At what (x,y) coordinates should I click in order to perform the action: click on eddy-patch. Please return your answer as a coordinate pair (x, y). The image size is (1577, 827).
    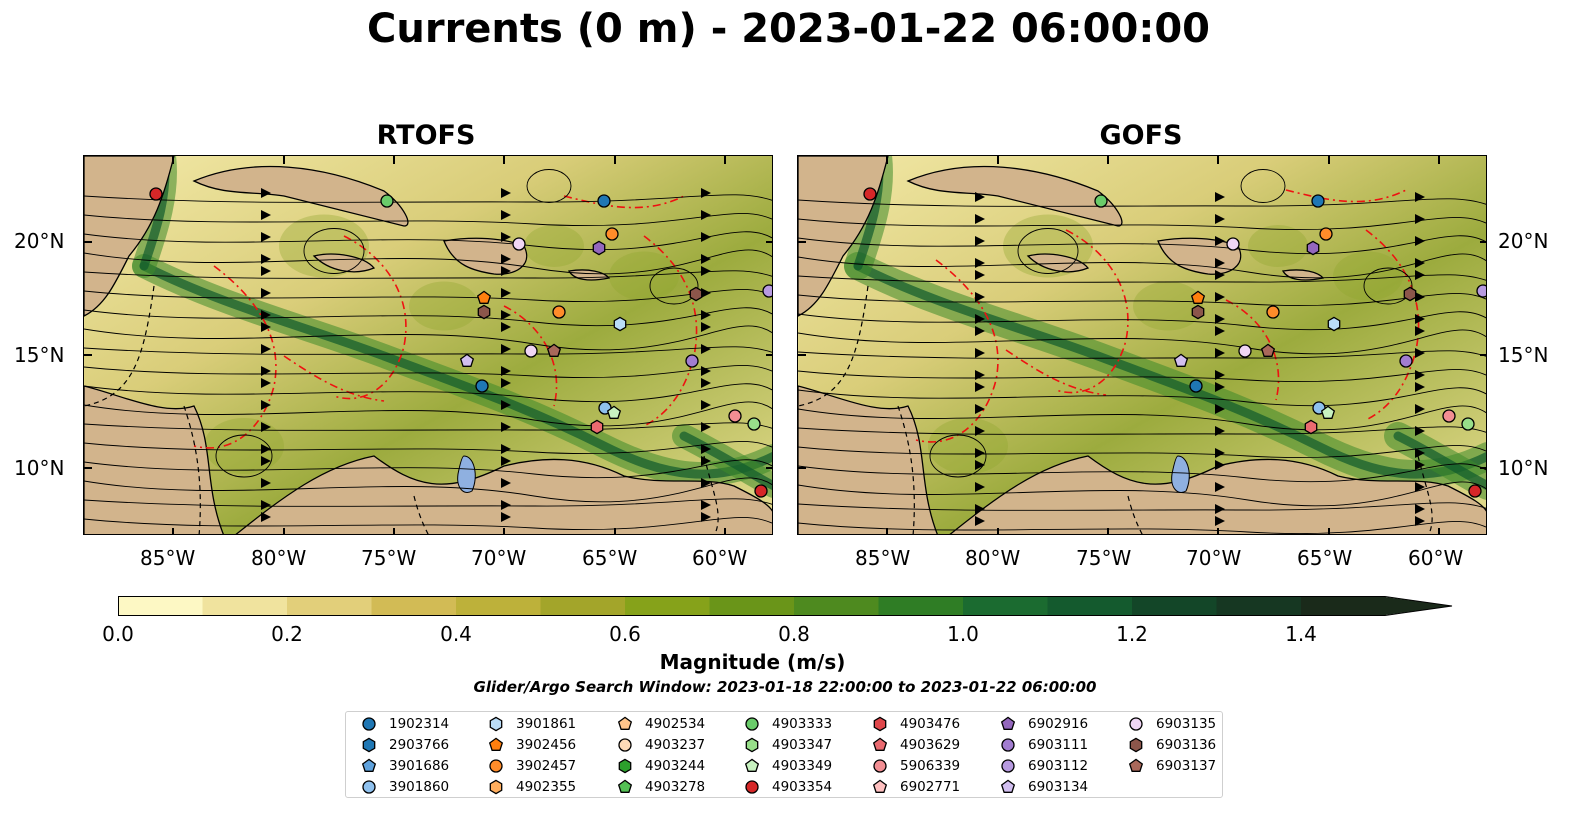
    Looking at the image, I should click on (244, 446).